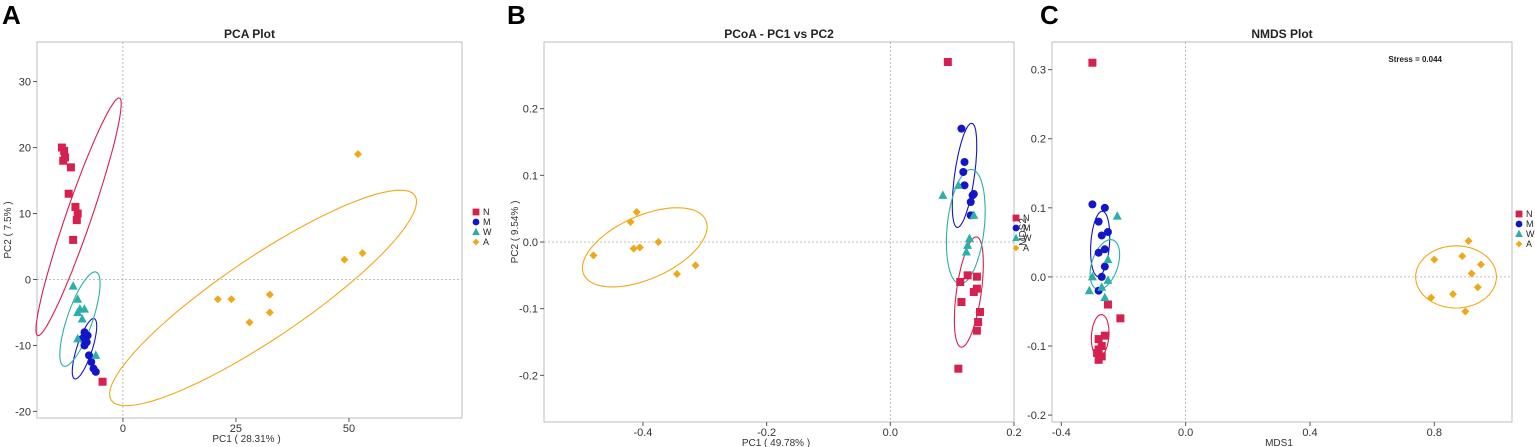 Image resolution: width=1535 pixels, height=447 pixels. I want to click on x-tick-label: 0.0, so click(890, 433).